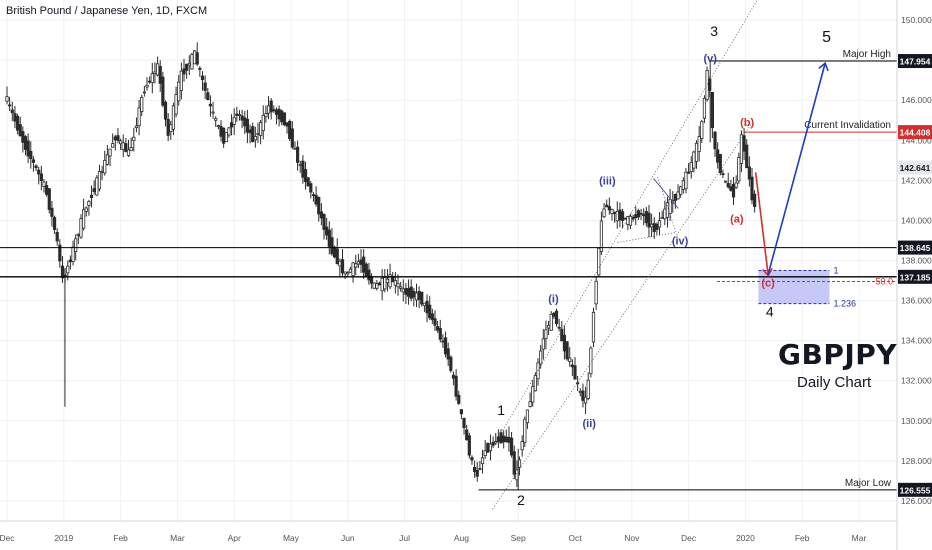  I want to click on level-label: Current Invalidation, so click(847, 125).